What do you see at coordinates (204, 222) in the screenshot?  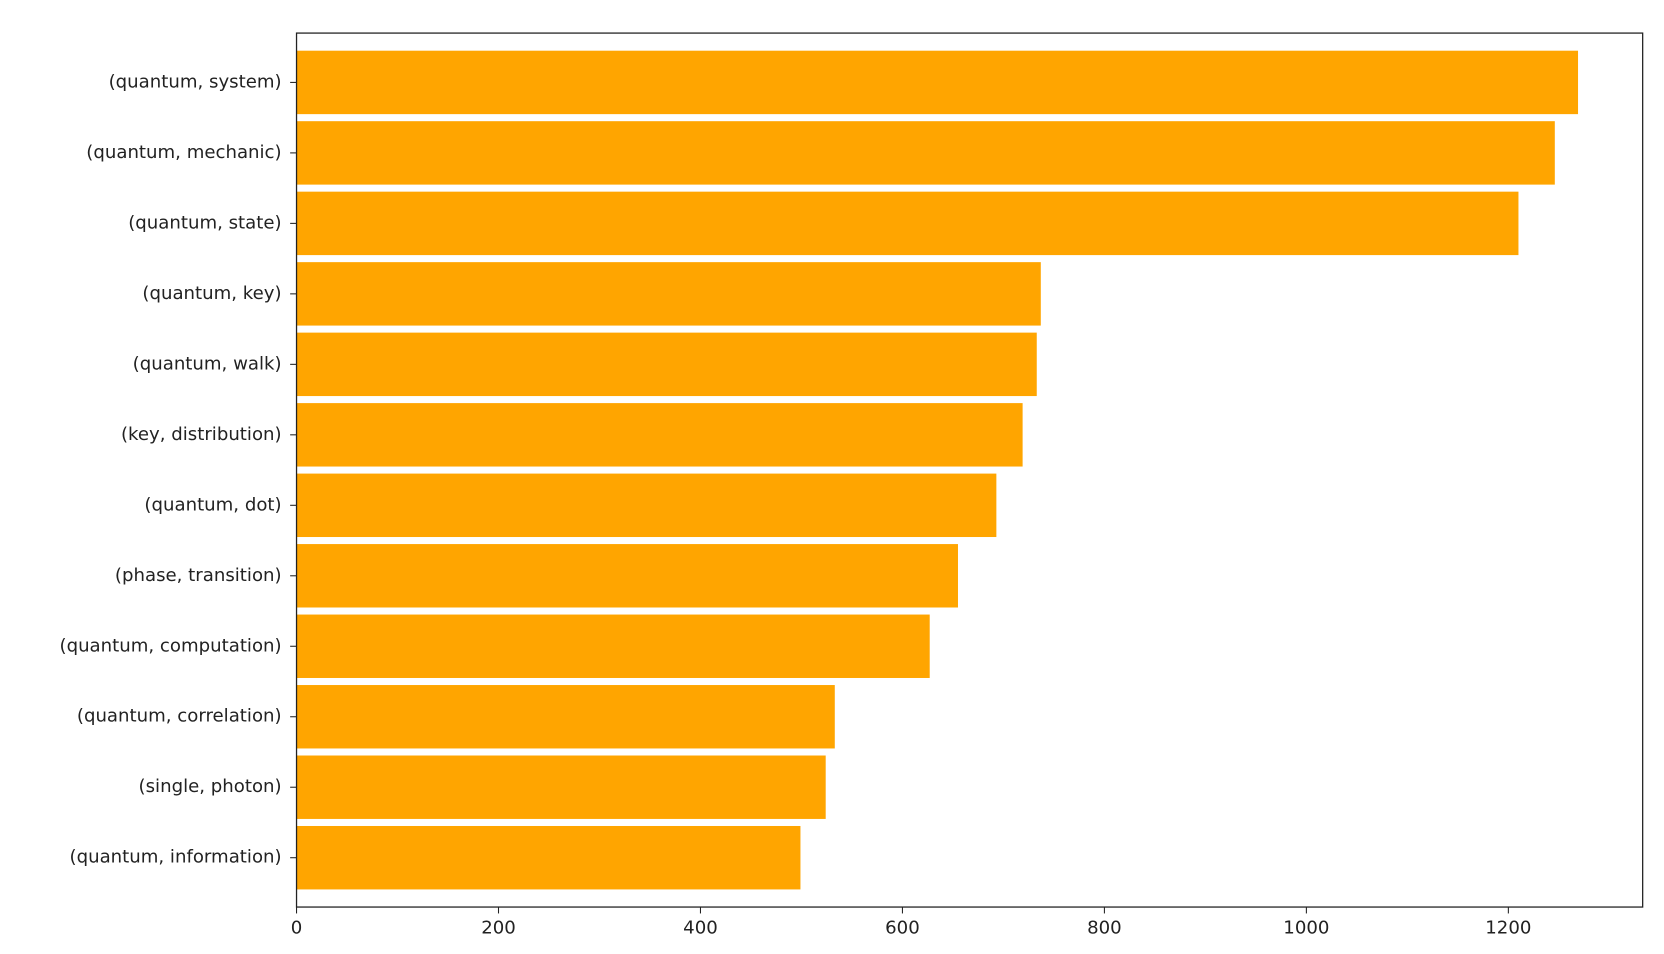 I see `y-tick-label: (quantum, state)` at bounding box center [204, 222].